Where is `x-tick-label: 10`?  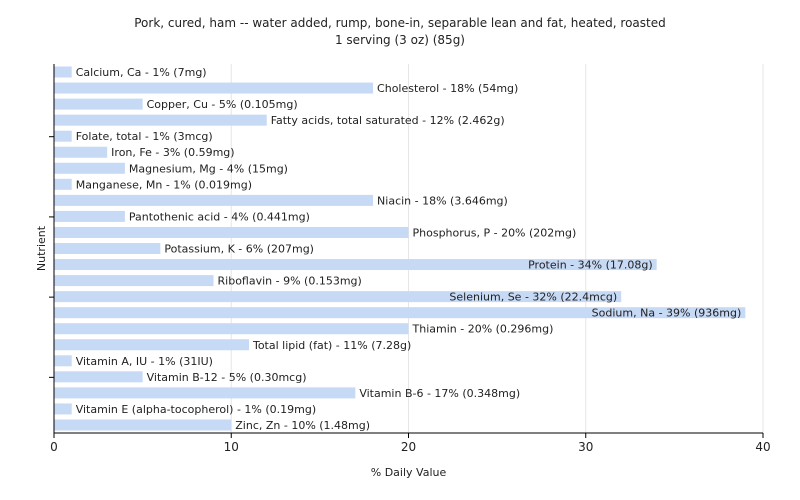 x-tick-label: 10 is located at coordinates (231, 447).